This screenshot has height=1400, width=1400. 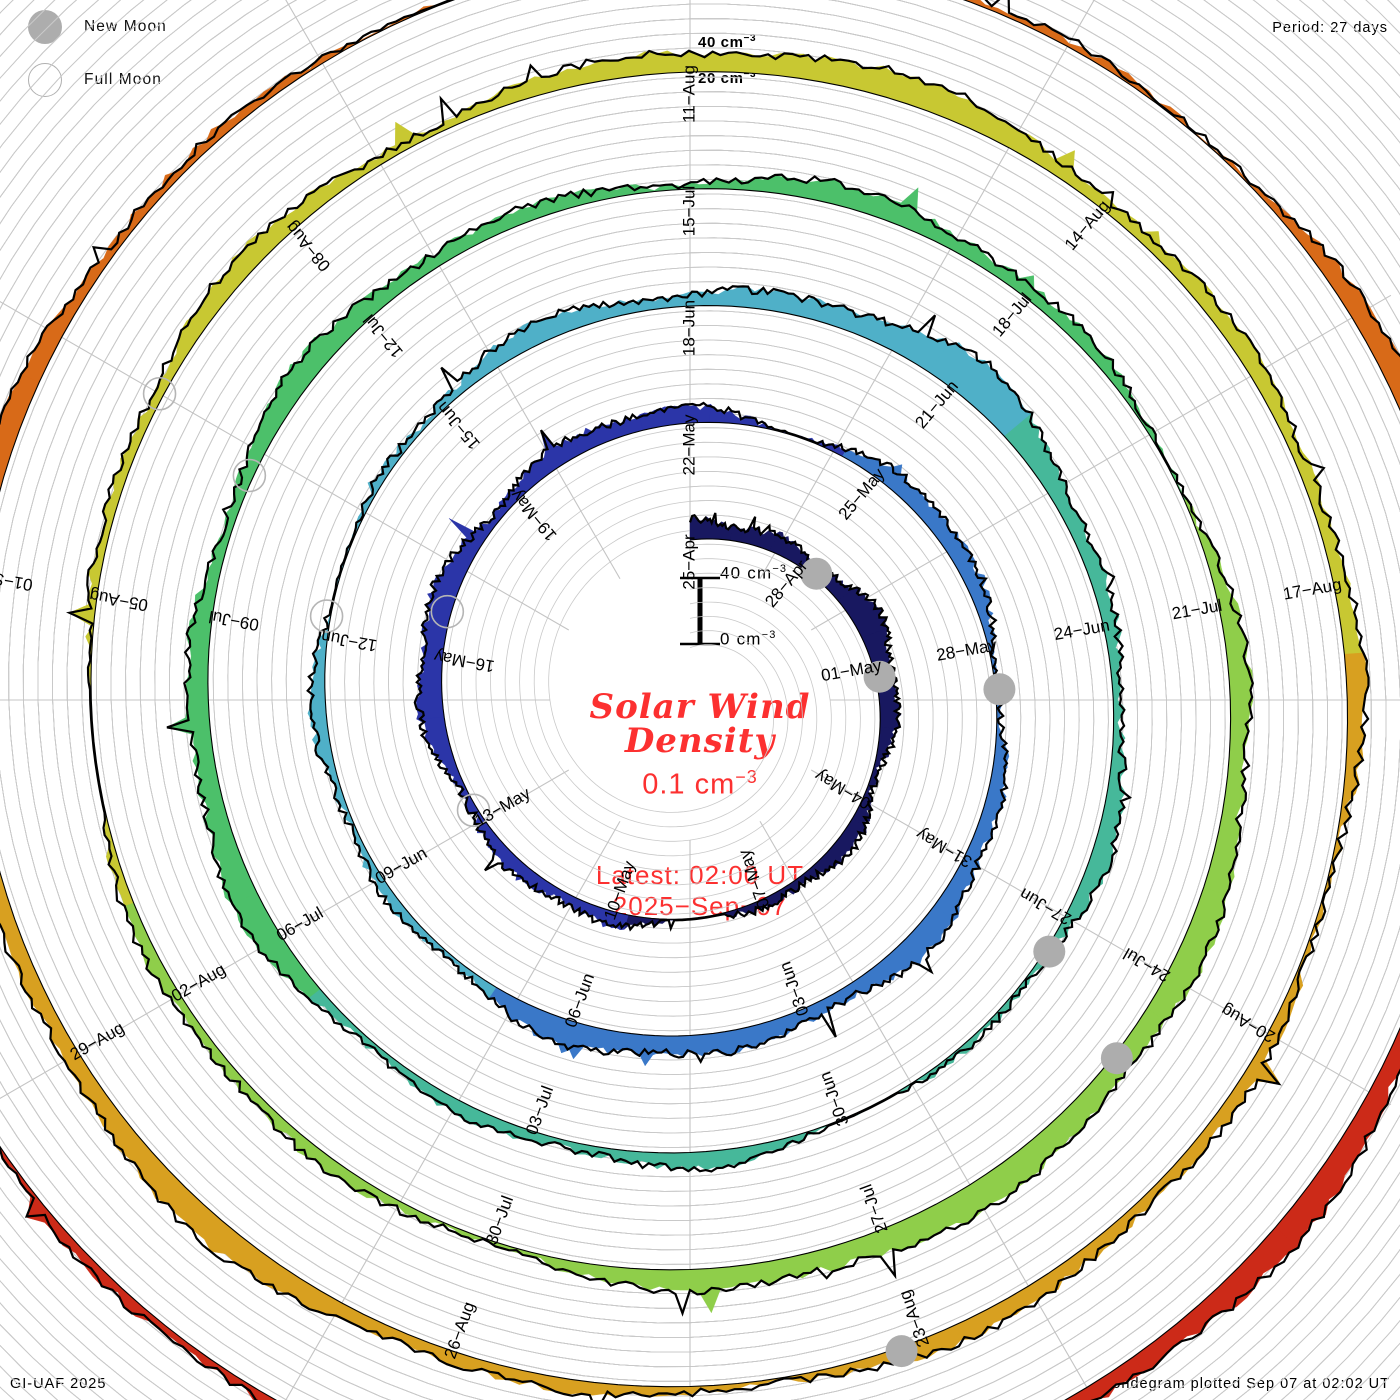 I want to click on date-label: 07−May, so click(x=754, y=879).